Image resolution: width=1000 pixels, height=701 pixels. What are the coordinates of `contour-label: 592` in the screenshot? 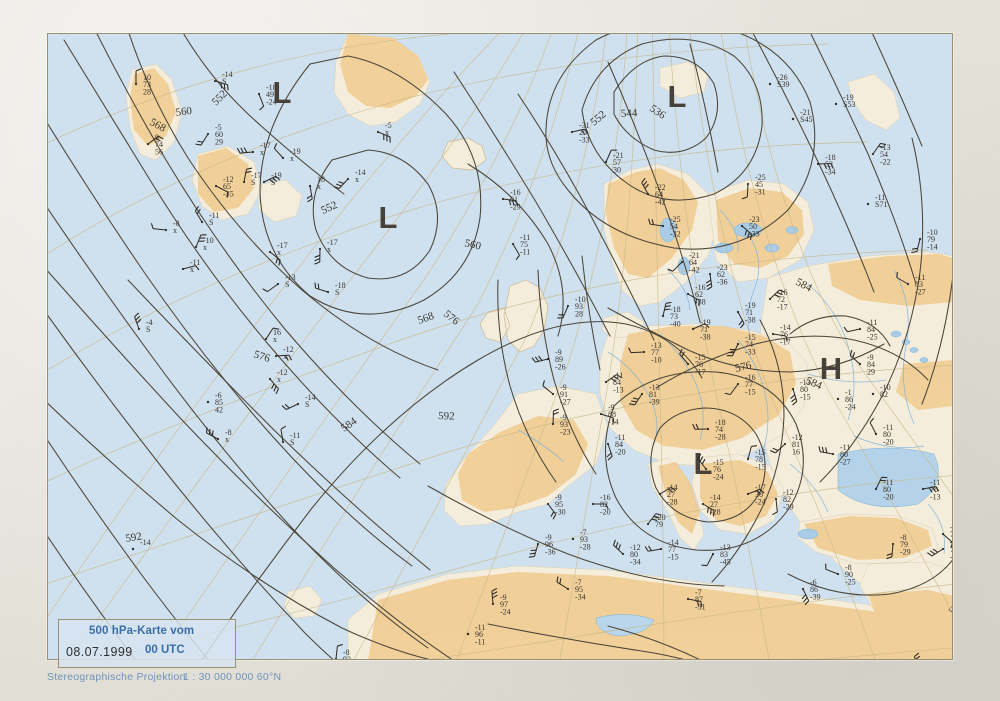 It's located at (446, 416).